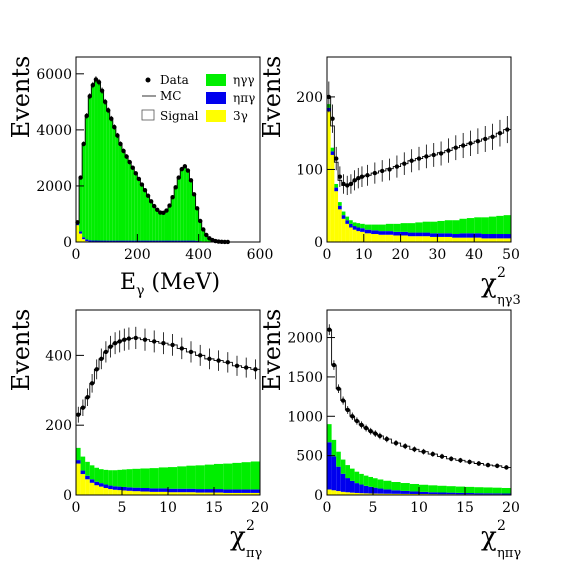 This screenshot has width=567, height=567. Describe the element at coordinates (216, 116) in the screenshot. I see `legend-three_gamma-swatch` at that location.